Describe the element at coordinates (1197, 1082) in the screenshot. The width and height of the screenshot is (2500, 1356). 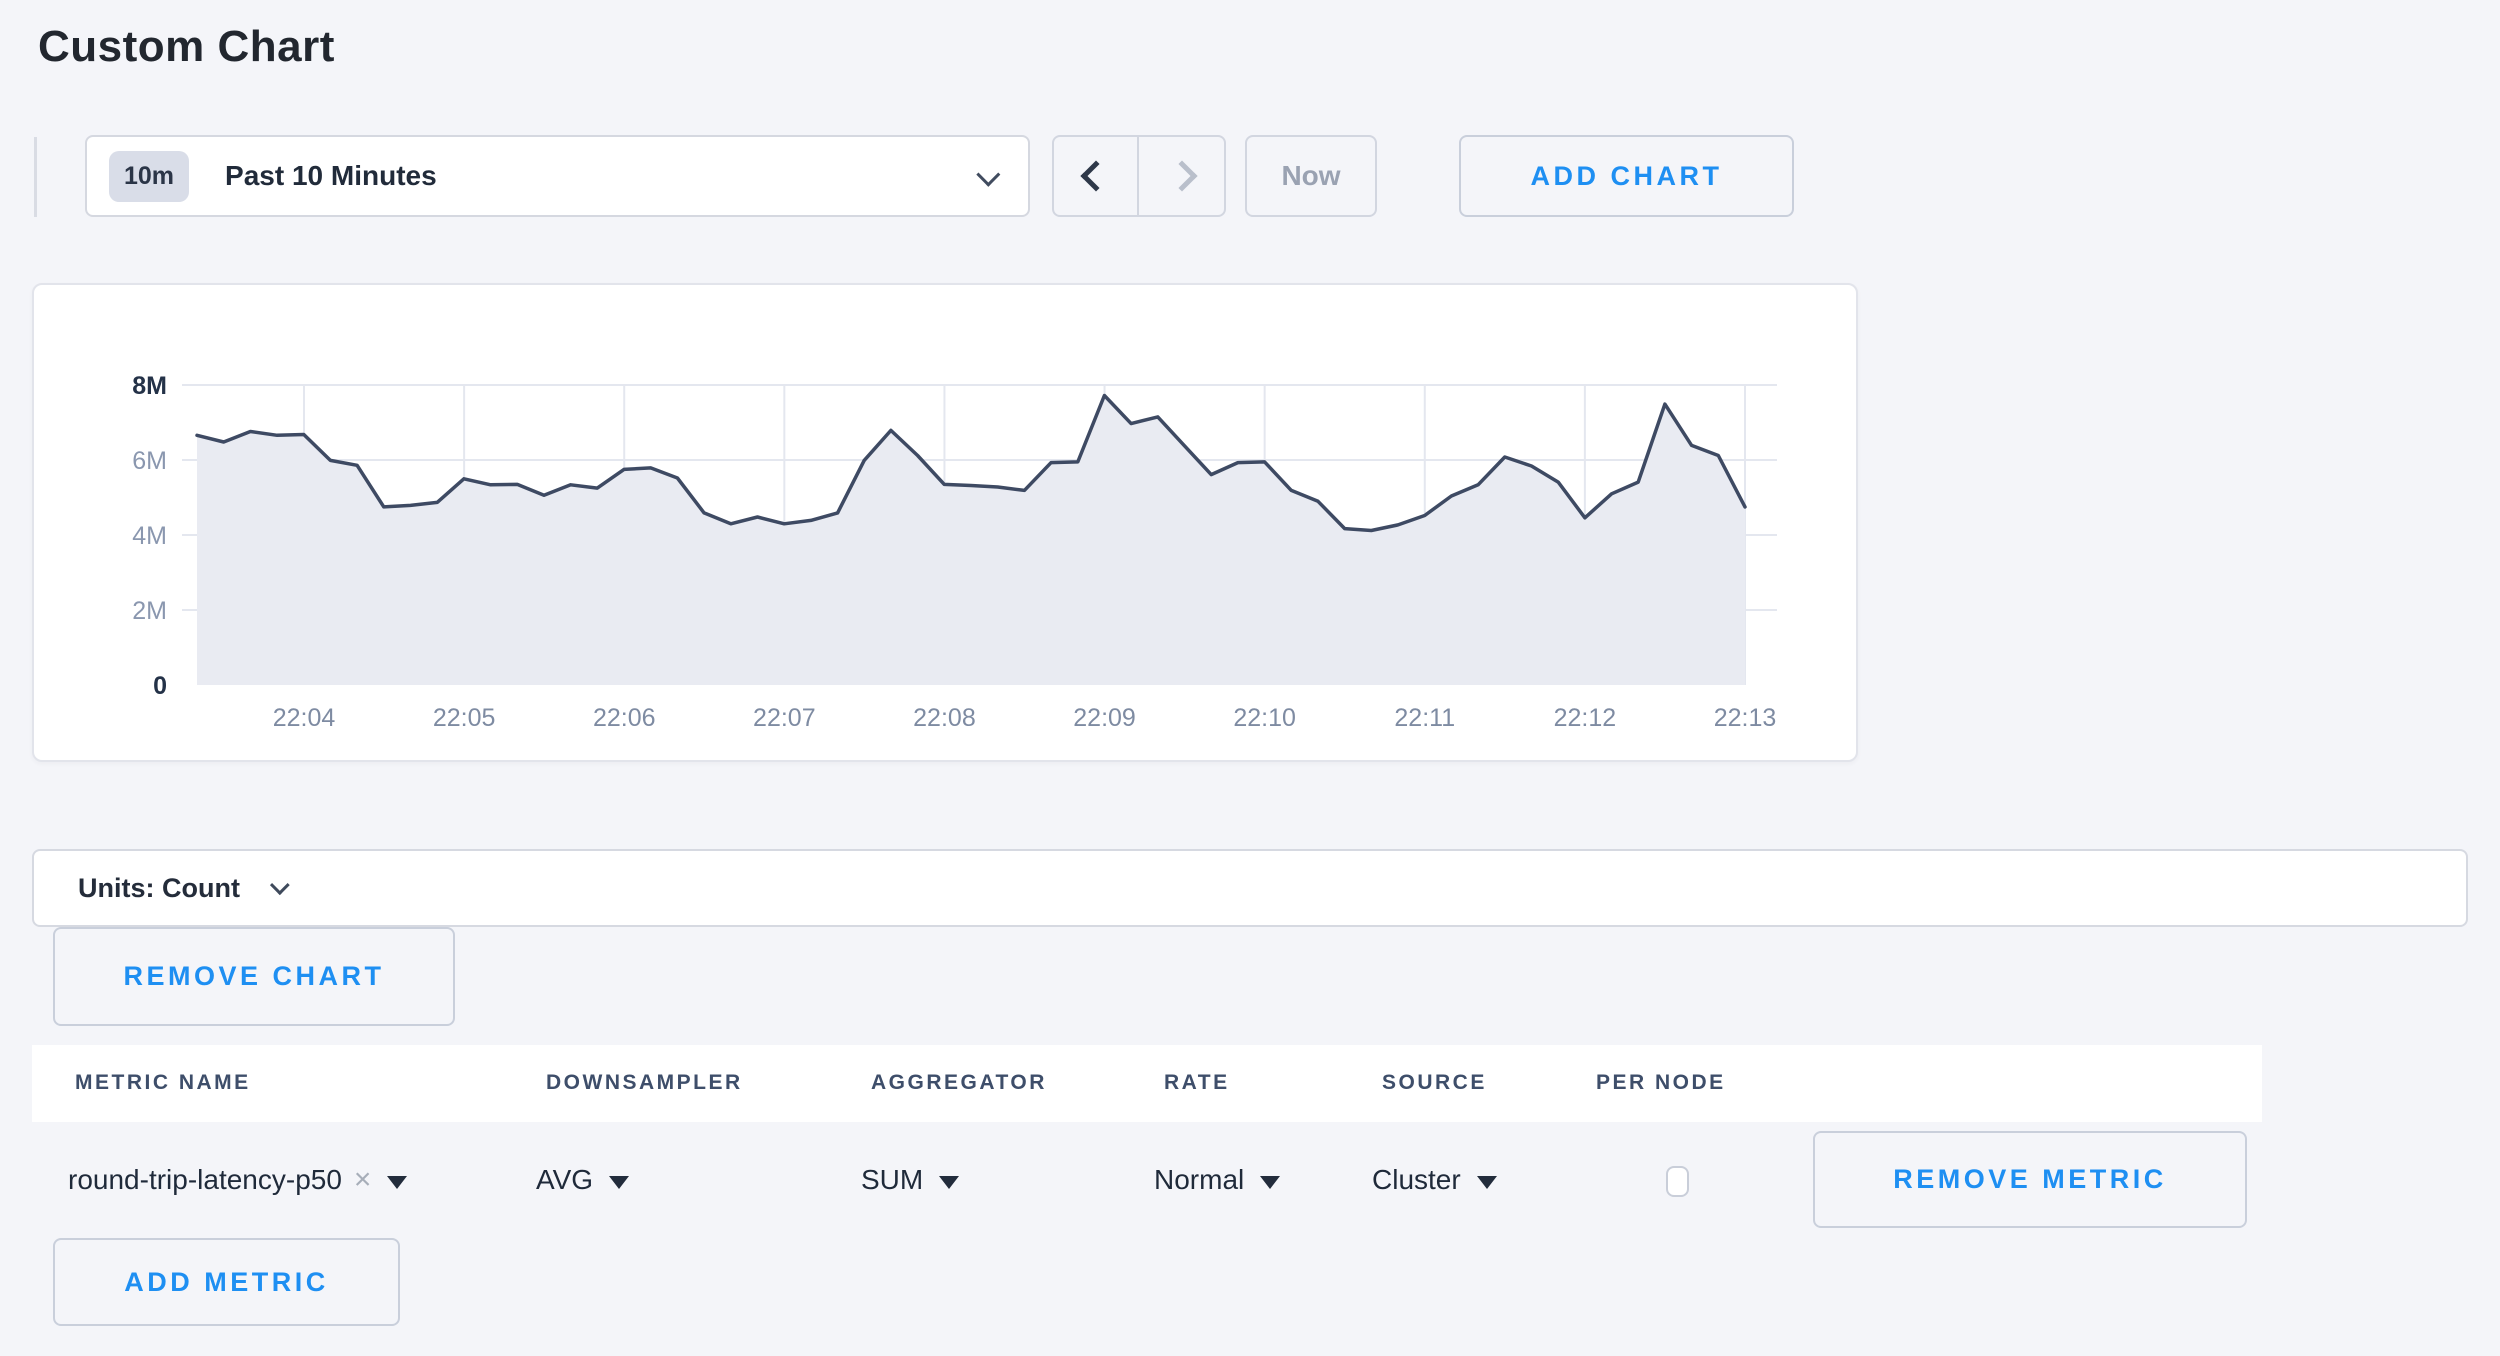
I see `col-header-rate: RATE` at that location.